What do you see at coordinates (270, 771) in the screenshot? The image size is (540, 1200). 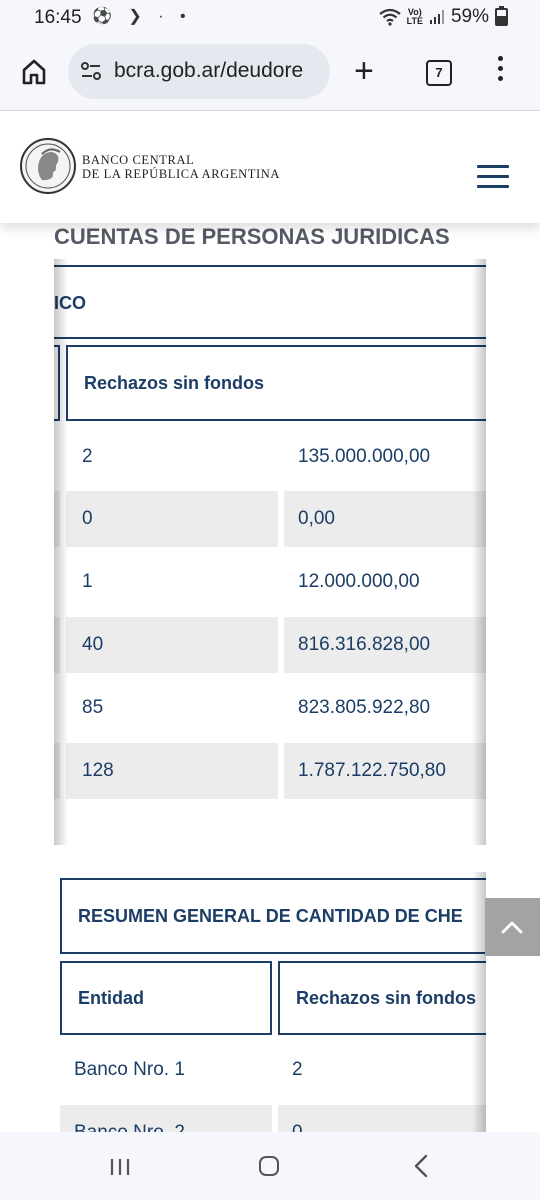 I see `table-row: 128 1.787.122.750,80` at bounding box center [270, 771].